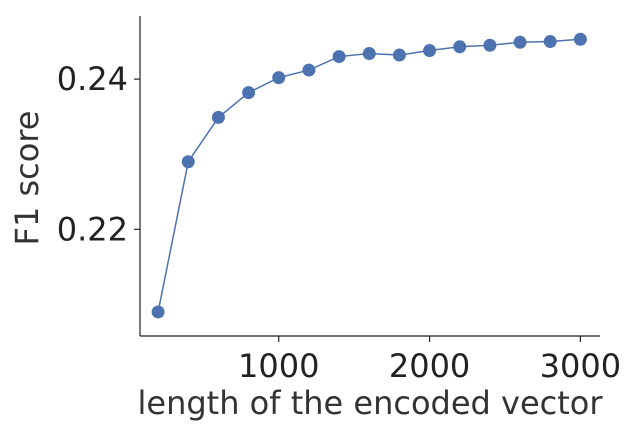 The width and height of the screenshot is (633, 432). Describe the element at coordinates (580, 366) in the screenshot. I see `x-tick-label: 3000` at that location.